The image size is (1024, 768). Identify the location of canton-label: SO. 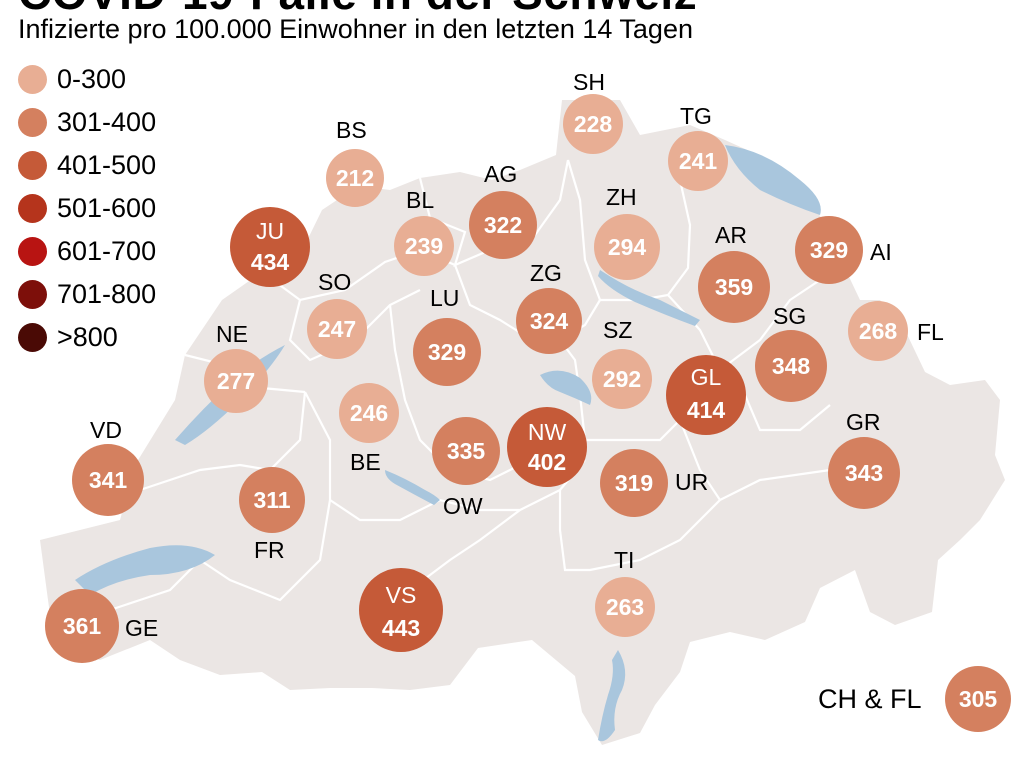
(334, 282).